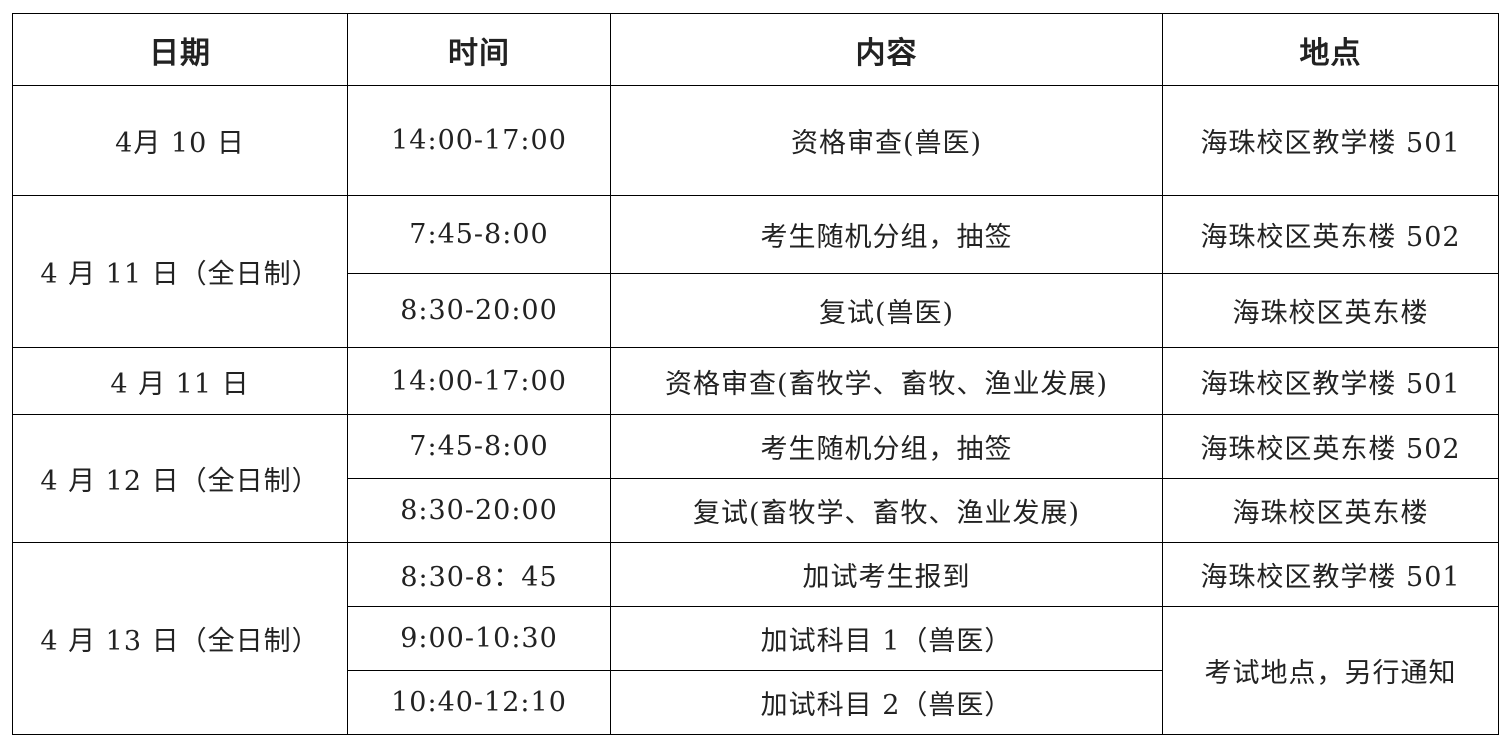 Image resolution: width=1504 pixels, height=751 pixels. Describe the element at coordinates (886, 510) in the screenshot. I see `content-cell: 复试(畜牧学、畜牧、渔业发展)` at that location.